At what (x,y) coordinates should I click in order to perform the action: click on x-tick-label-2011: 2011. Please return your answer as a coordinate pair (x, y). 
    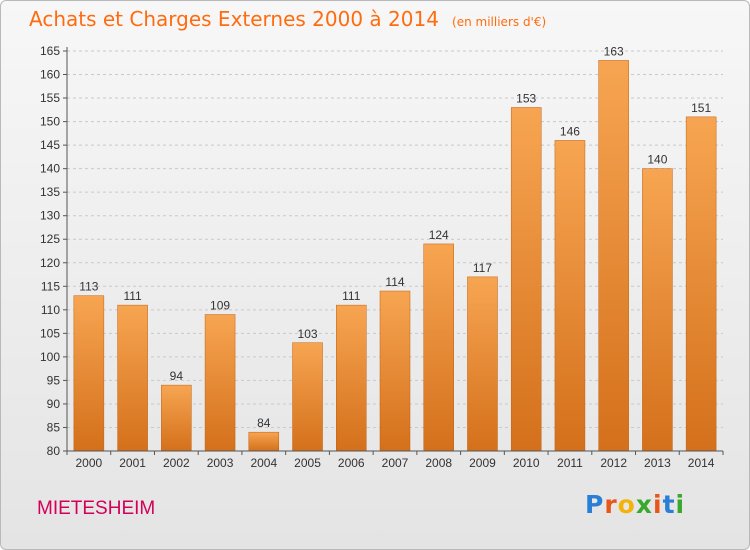
    Looking at the image, I should click on (570, 463).